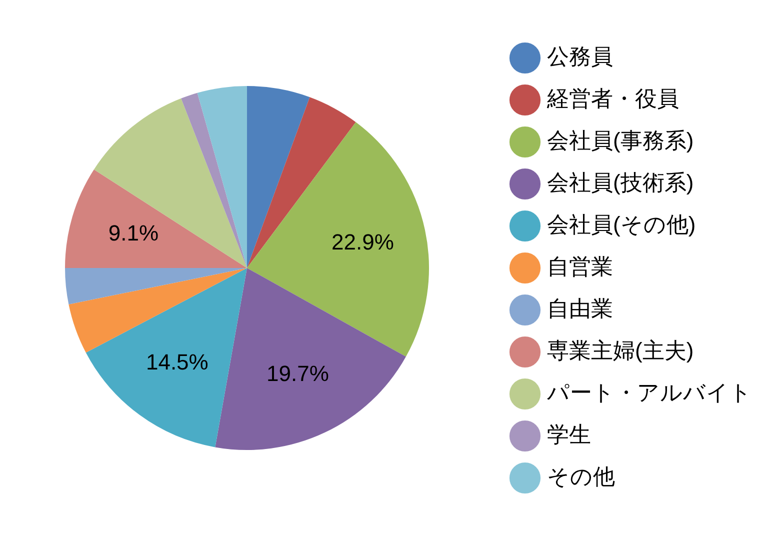 The height and width of the screenshot is (536, 772). What do you see at coordinates (620, 351) in the screenshot?
I see `legend-label: 専業主婦(主夫)` at bounding box center [620, 351].